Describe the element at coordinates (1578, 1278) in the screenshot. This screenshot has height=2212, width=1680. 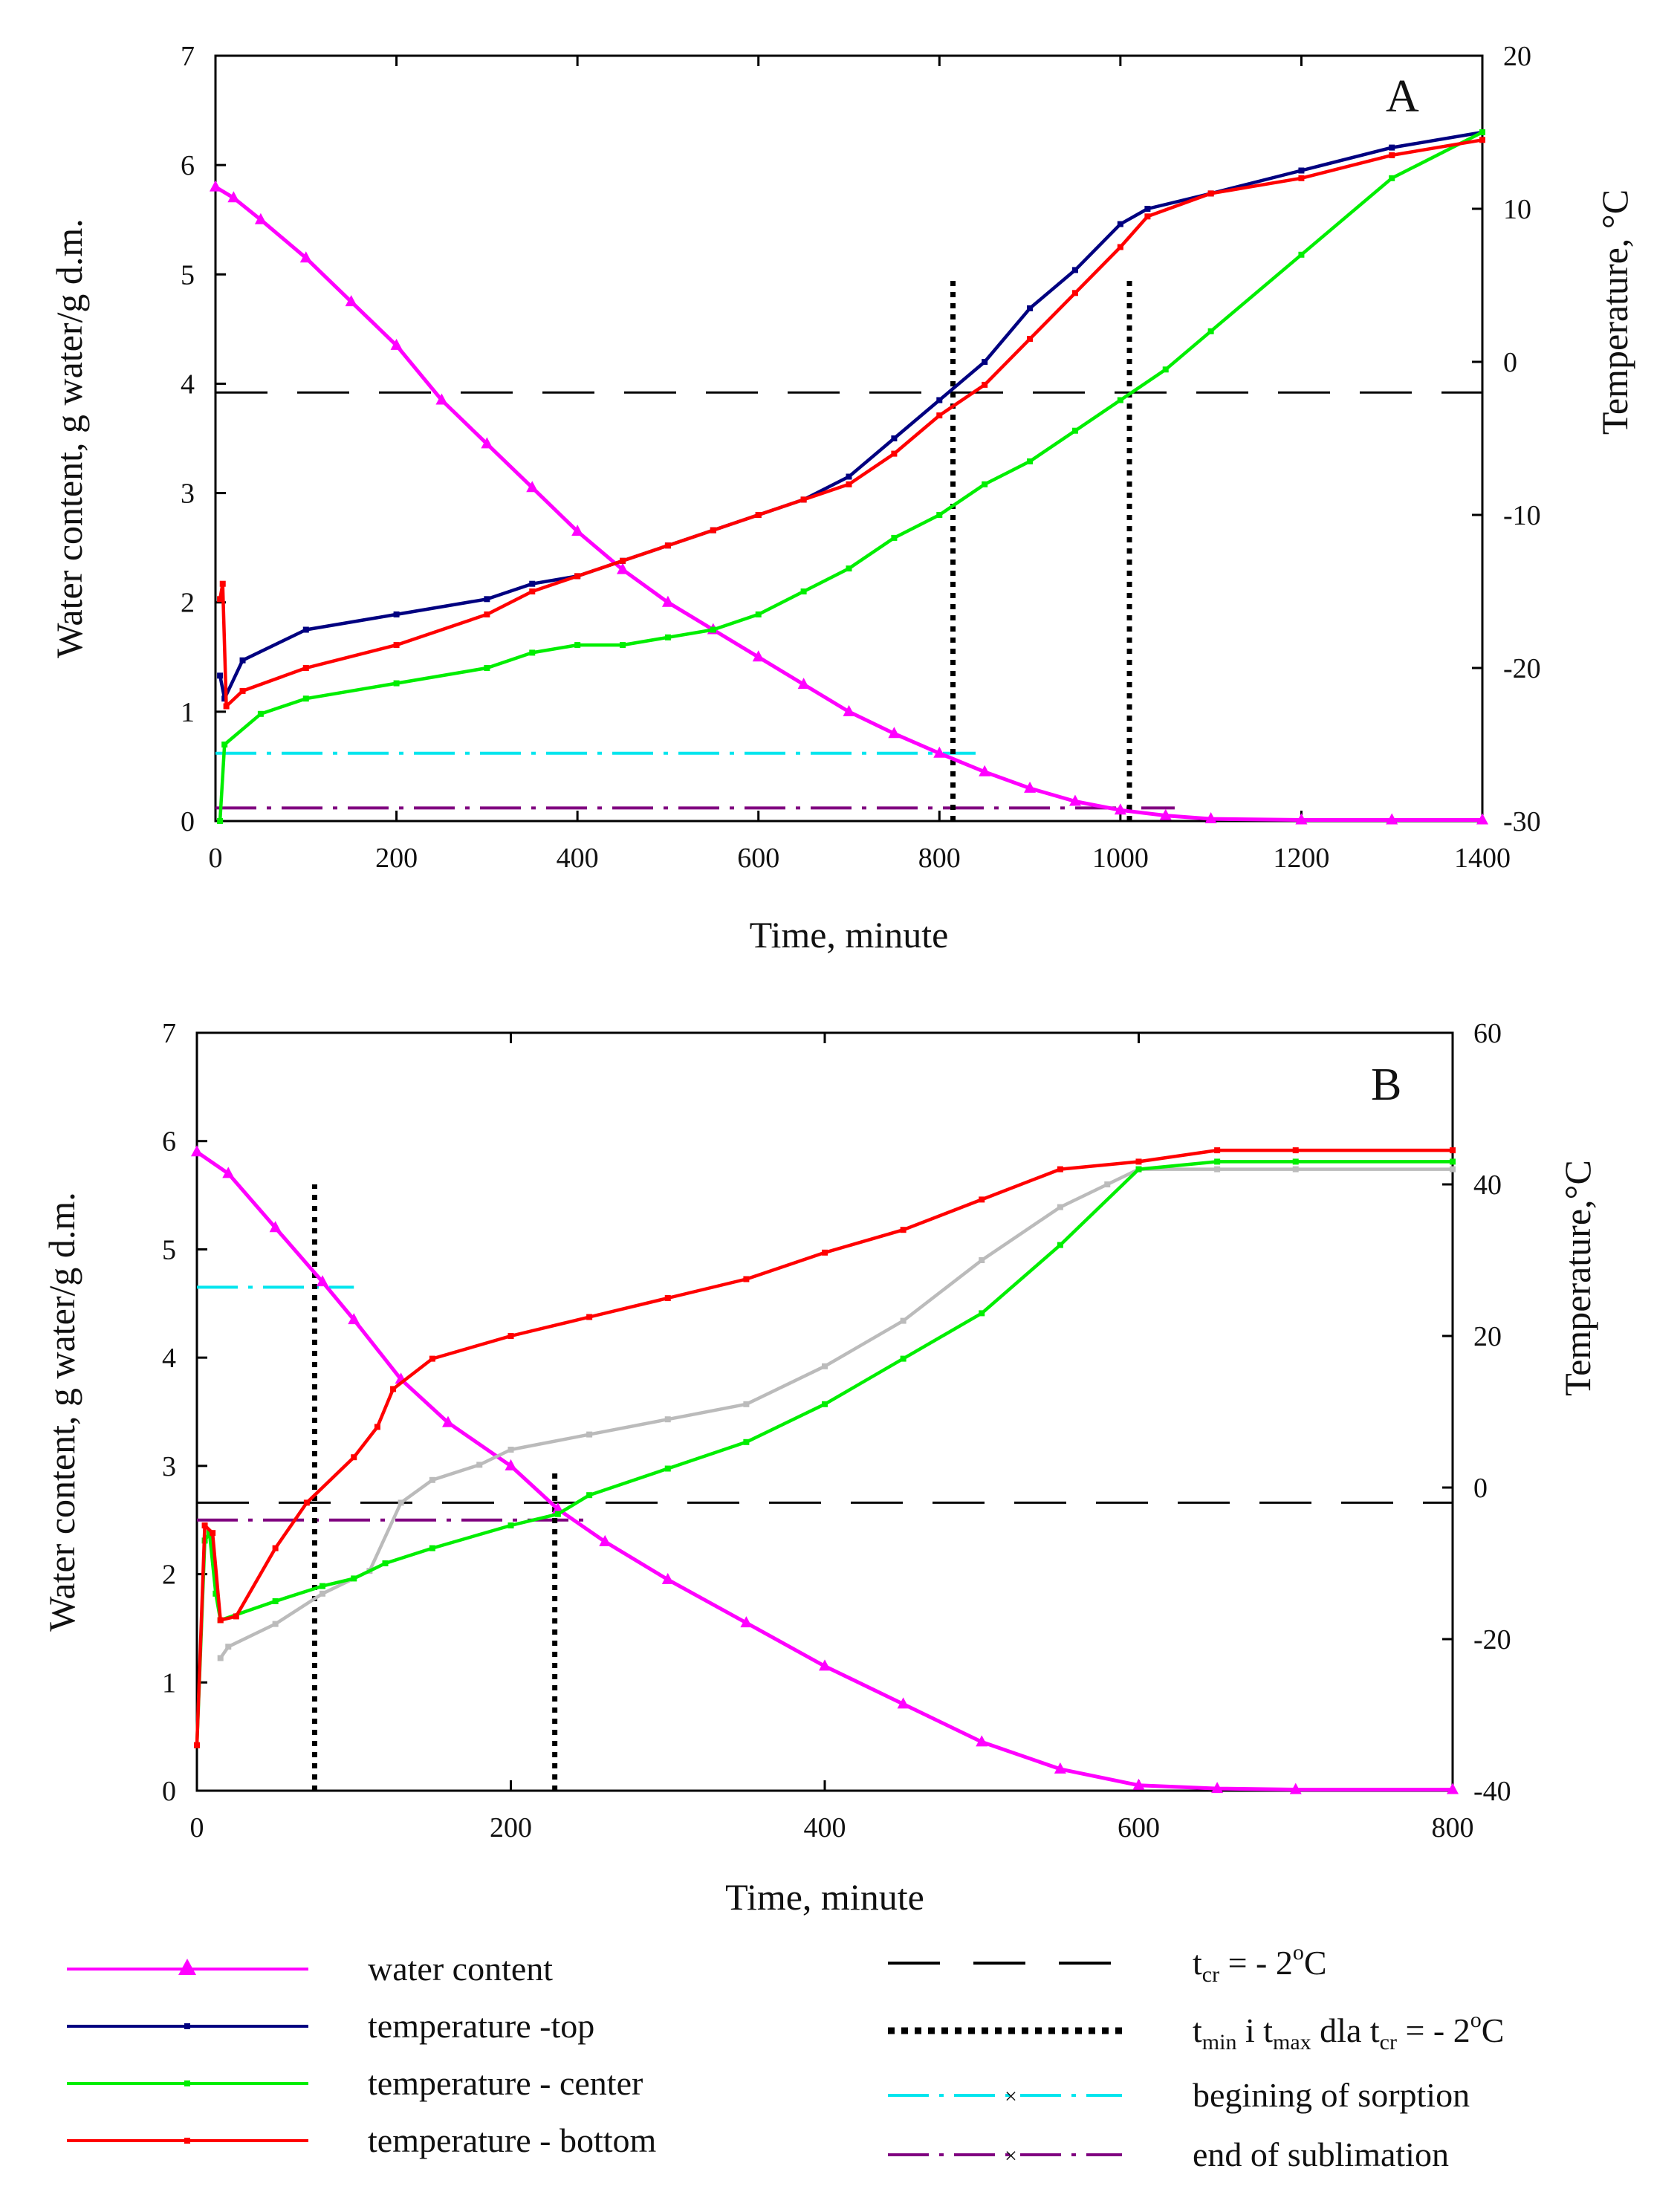
I see `y-right-axis-label: Temperature,°C` at that location.